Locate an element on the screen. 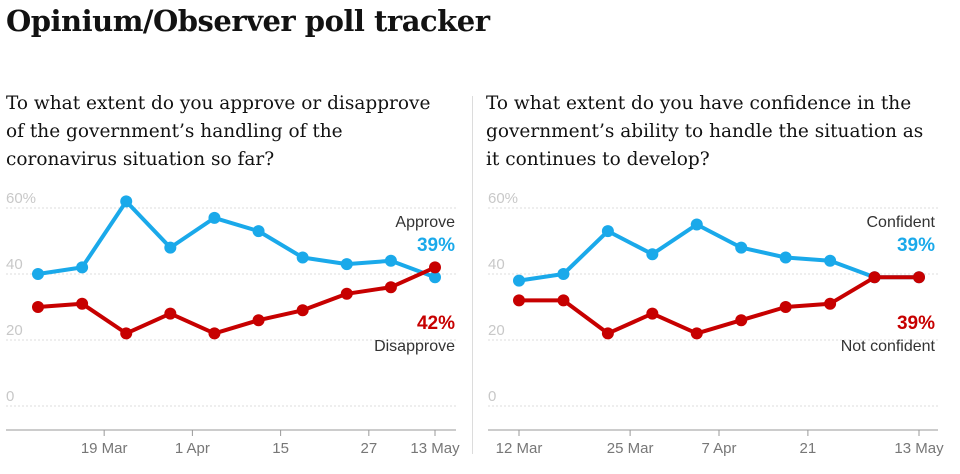 The width and height of the screenshot is (960, 474). x-tick-label: 15 is located at coordinates (280, 448).